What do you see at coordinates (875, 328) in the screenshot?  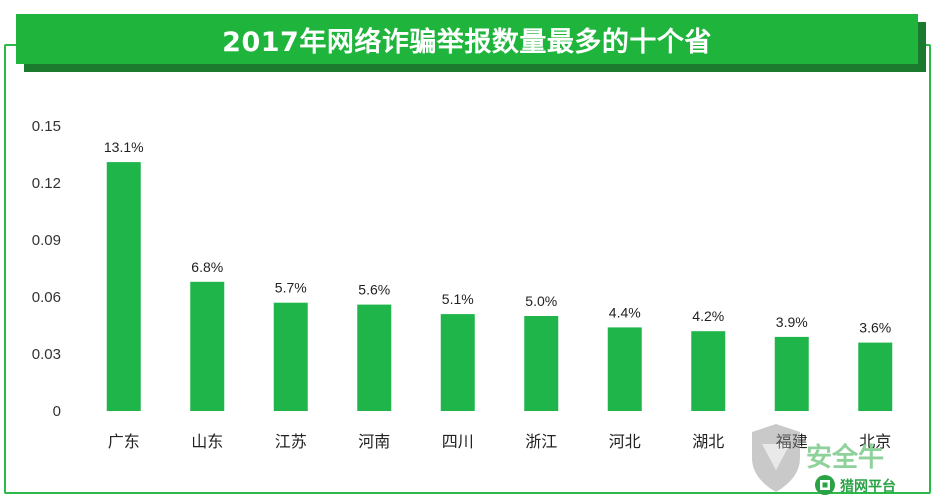 I see `data-label: 3.6%` at bounding box center [875, 328].